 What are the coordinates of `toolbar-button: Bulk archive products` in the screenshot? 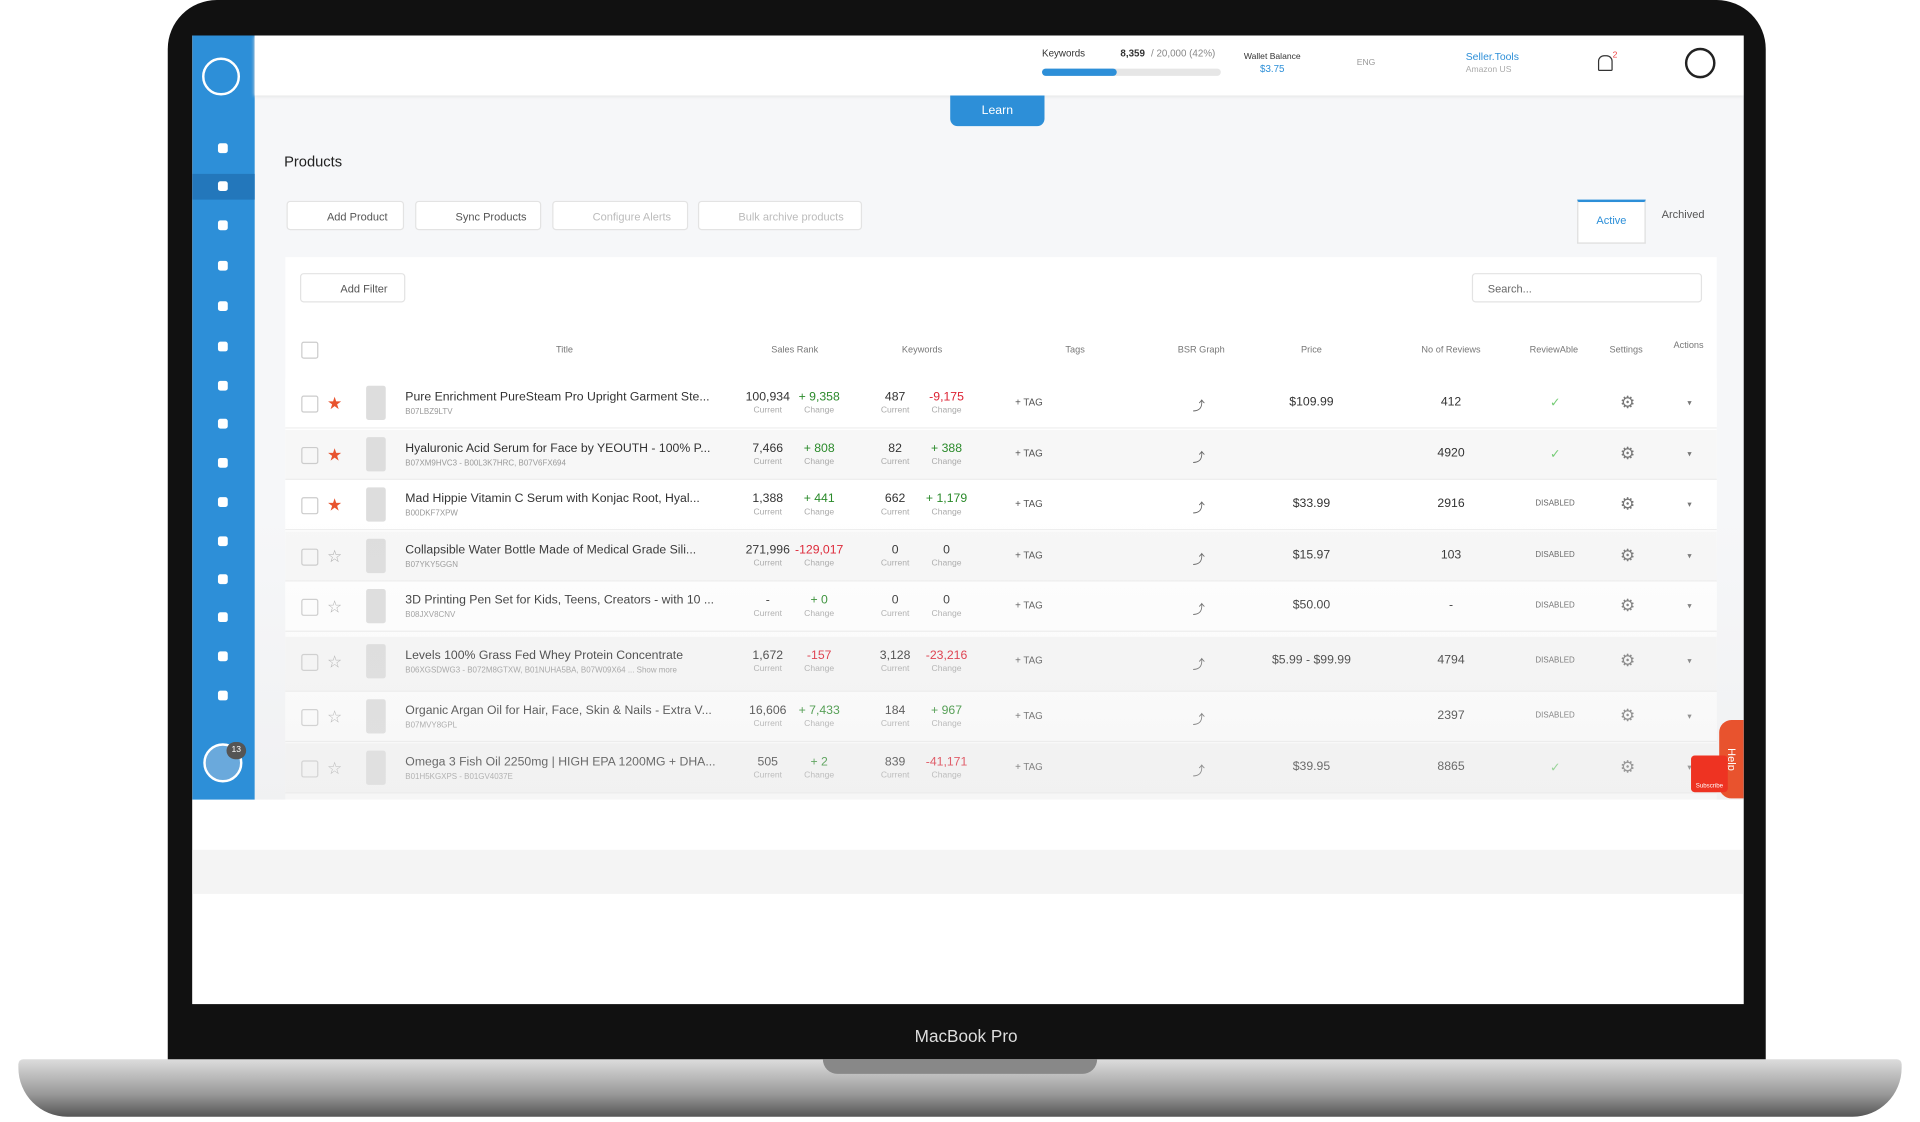 It's located at (780, 215).